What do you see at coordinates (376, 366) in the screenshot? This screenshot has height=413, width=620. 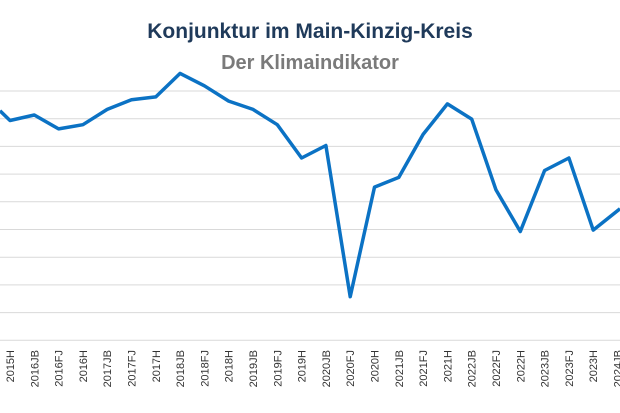 I see `x-tick-label: 2020H` at bounding box center [376, 366].